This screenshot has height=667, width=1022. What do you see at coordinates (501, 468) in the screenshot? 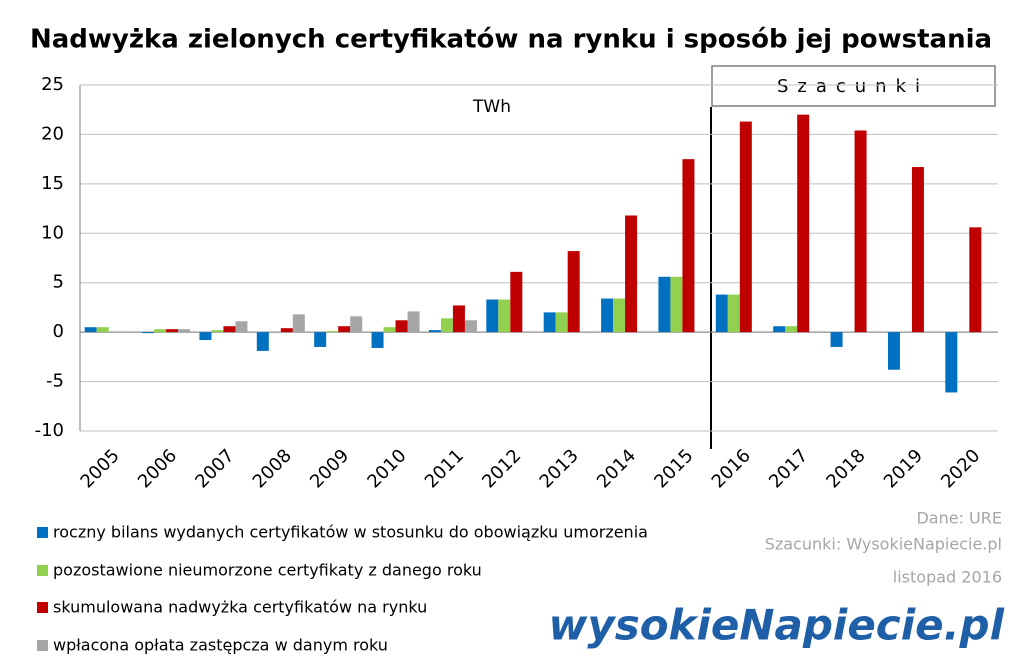
I see `x-tick-label: 2012` at bounding box center [501, 468].